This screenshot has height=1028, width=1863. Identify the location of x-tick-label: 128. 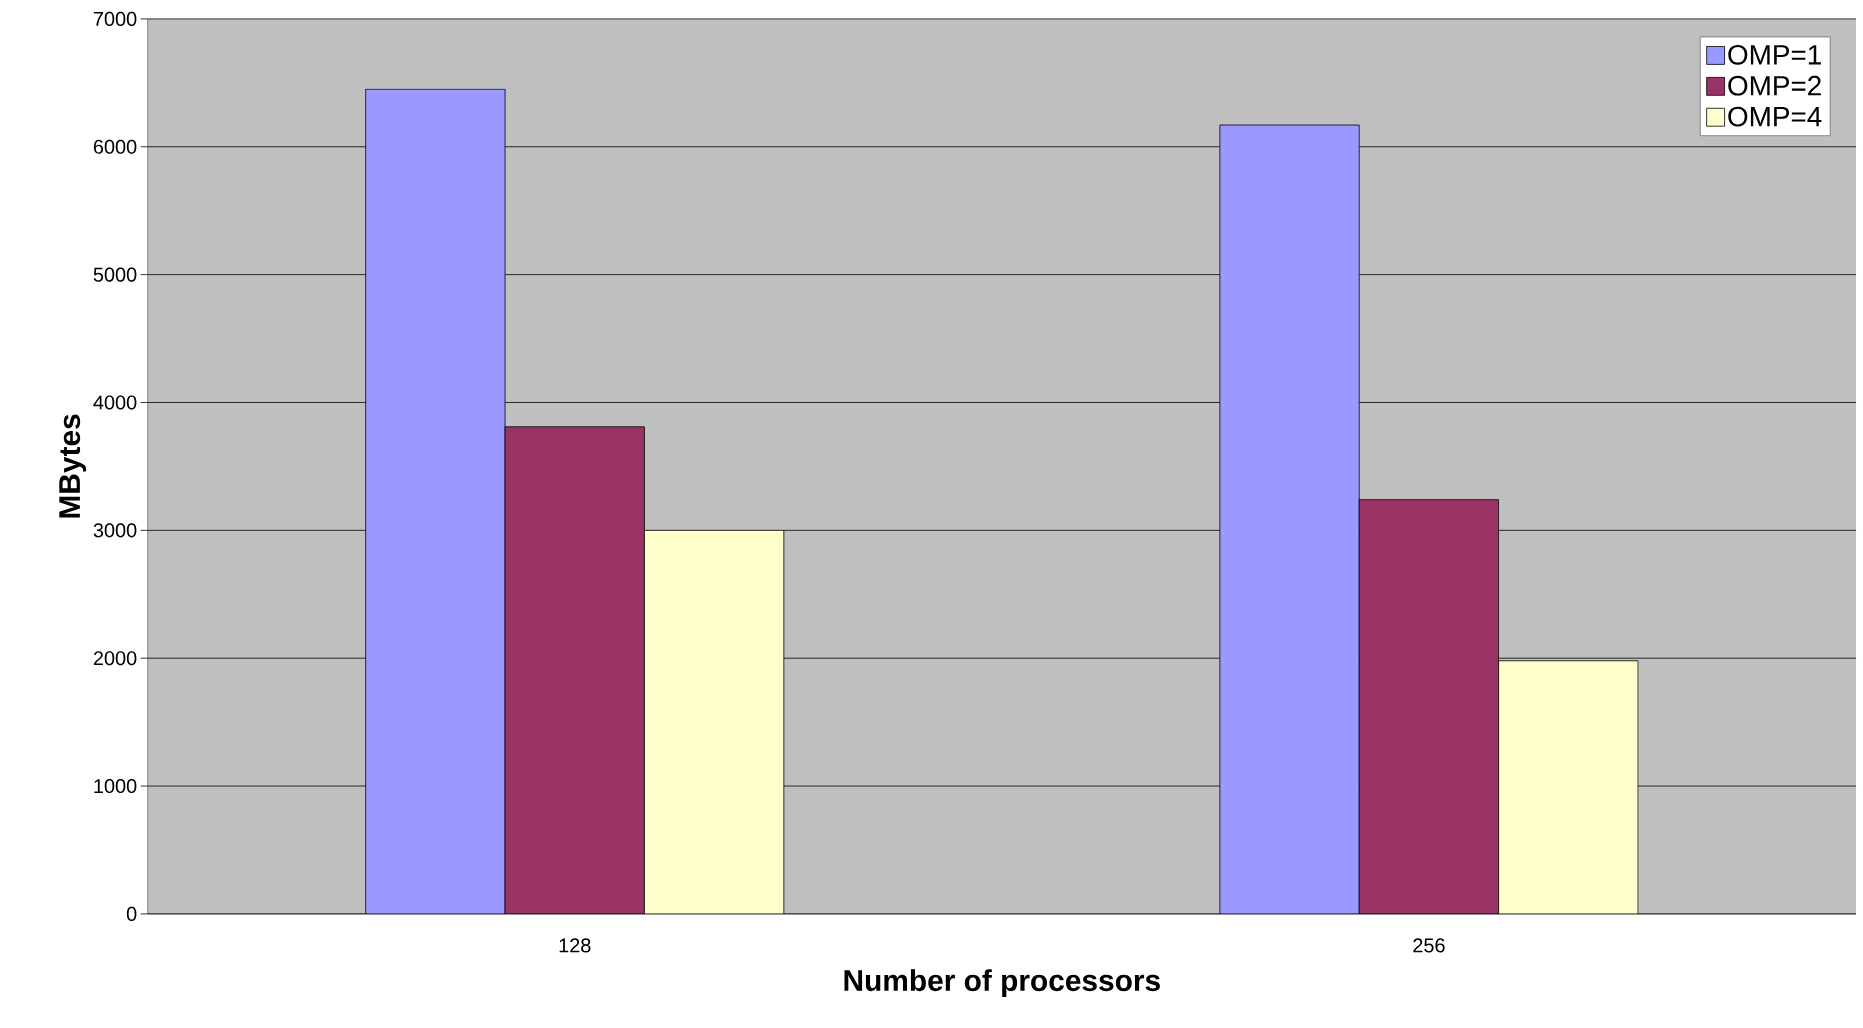
(575, 945).